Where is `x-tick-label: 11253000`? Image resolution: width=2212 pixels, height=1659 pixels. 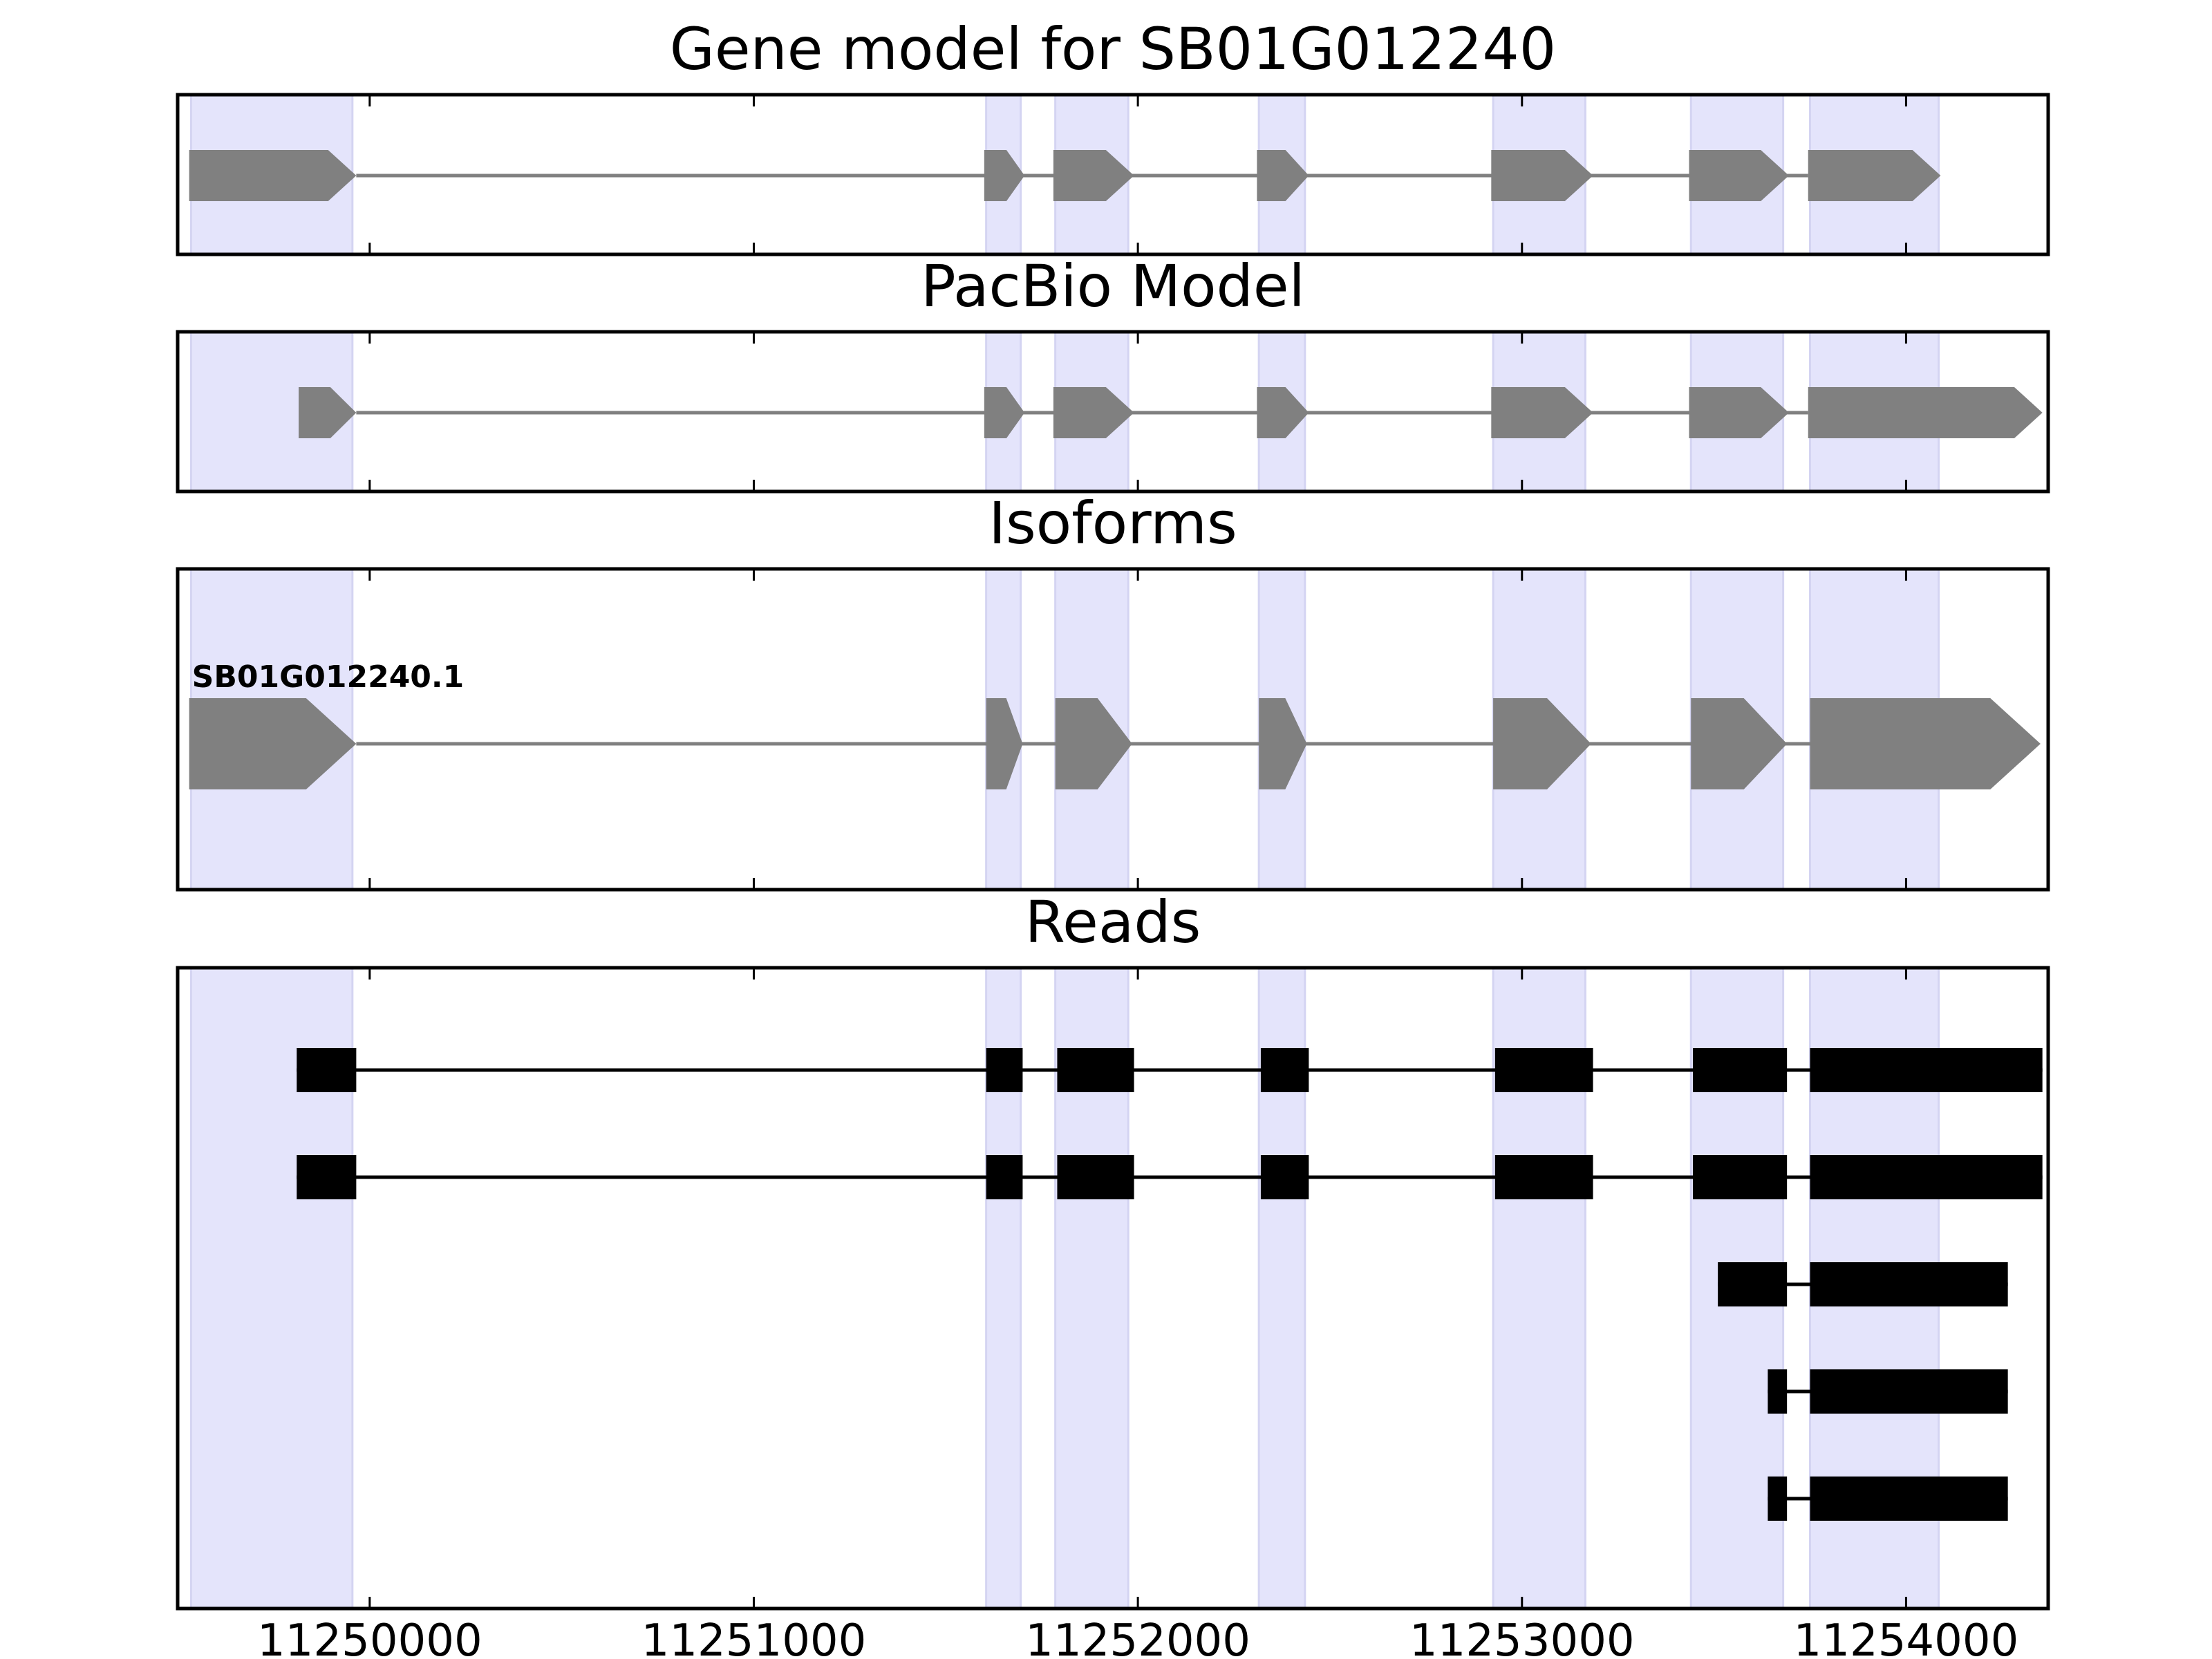
x-tick-label: 11253000 is located at coordinates (1522, 1637).